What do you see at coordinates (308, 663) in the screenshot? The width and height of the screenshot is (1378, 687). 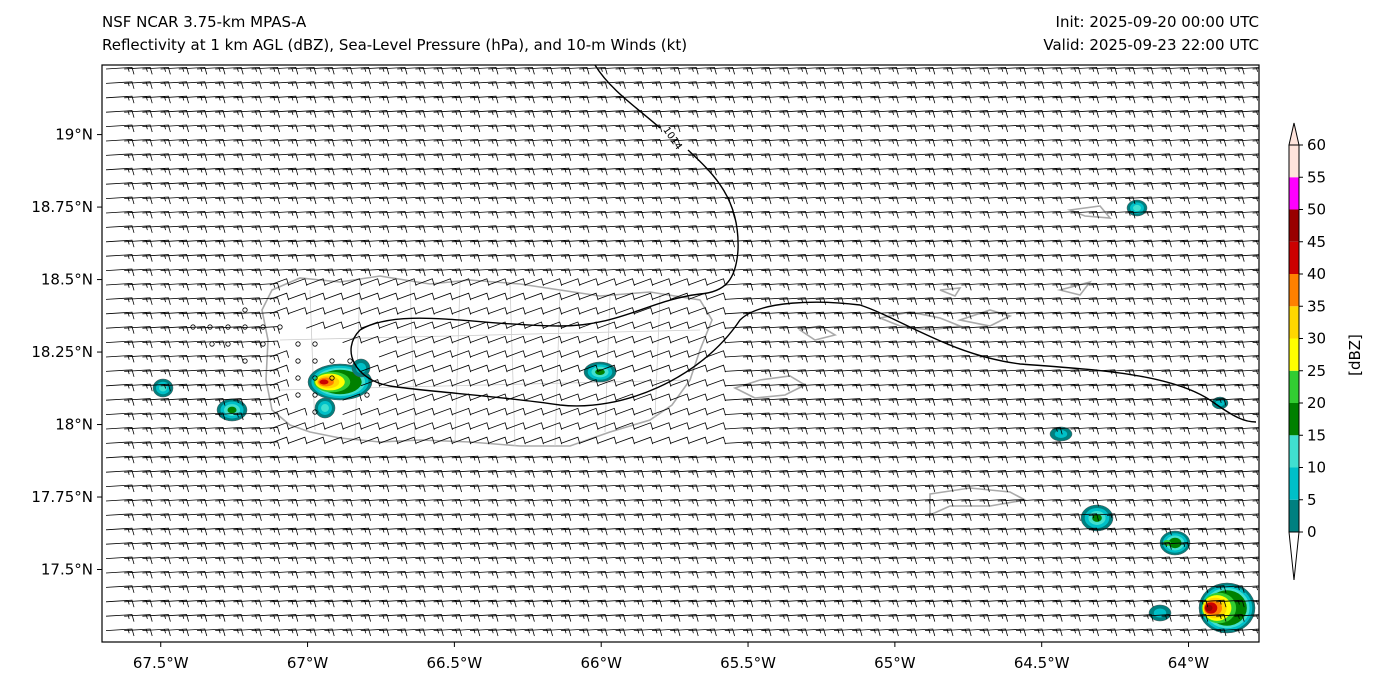 I see `lon-tick-label: 67°W` at bounding box center [308, 663].